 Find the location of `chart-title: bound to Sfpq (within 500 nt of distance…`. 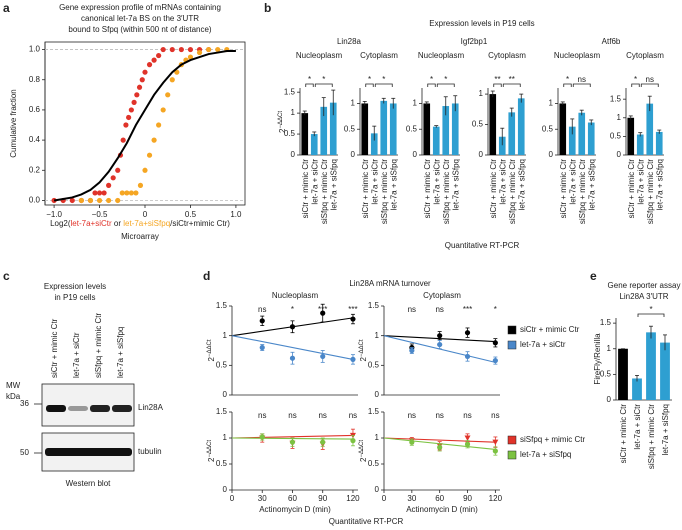

chart-title: bound to Sfpq (within 500 nt of distance… is located at coordinates (140, 29).